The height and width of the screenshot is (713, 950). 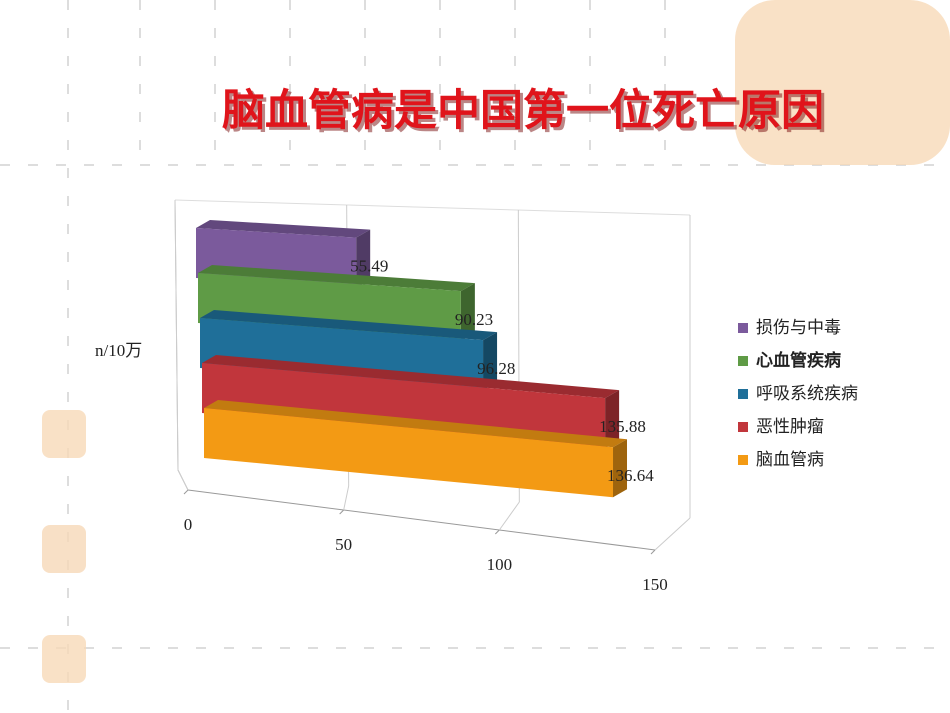 I want to click on value-label: 55.49, so click(x=369, y=266).